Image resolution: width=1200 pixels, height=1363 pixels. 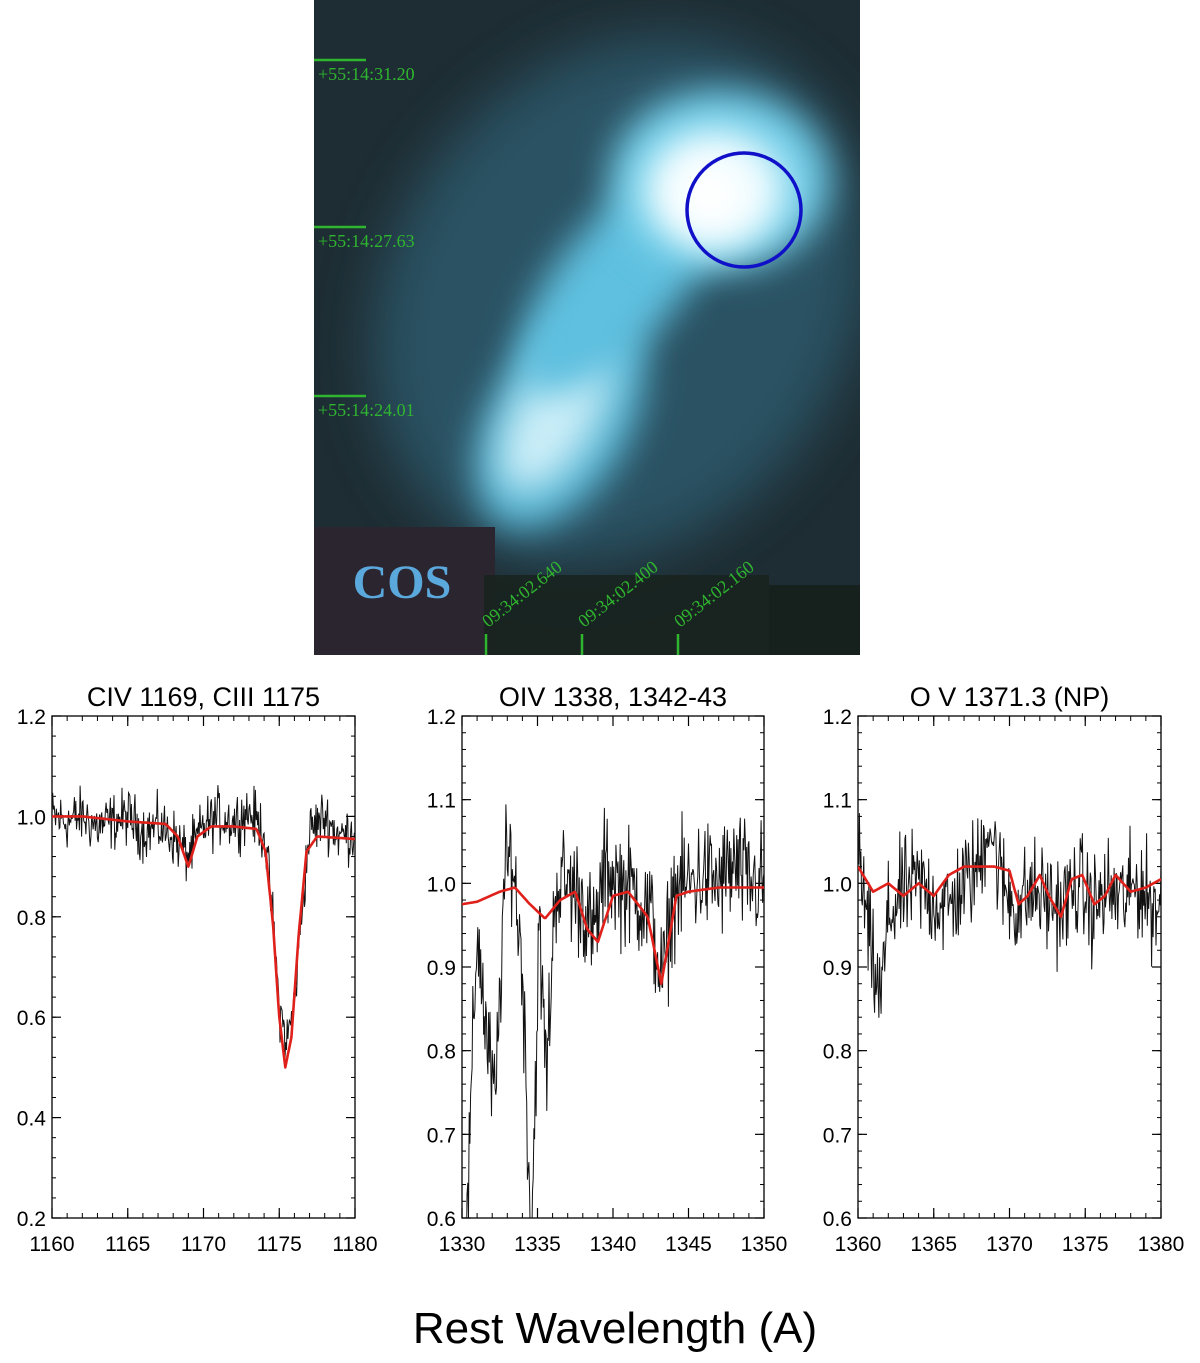 What do you see at coordinates (688, 1244) in the screenshot?
I see `x-tick-label: 1345` at bounding box center [688, 1244].